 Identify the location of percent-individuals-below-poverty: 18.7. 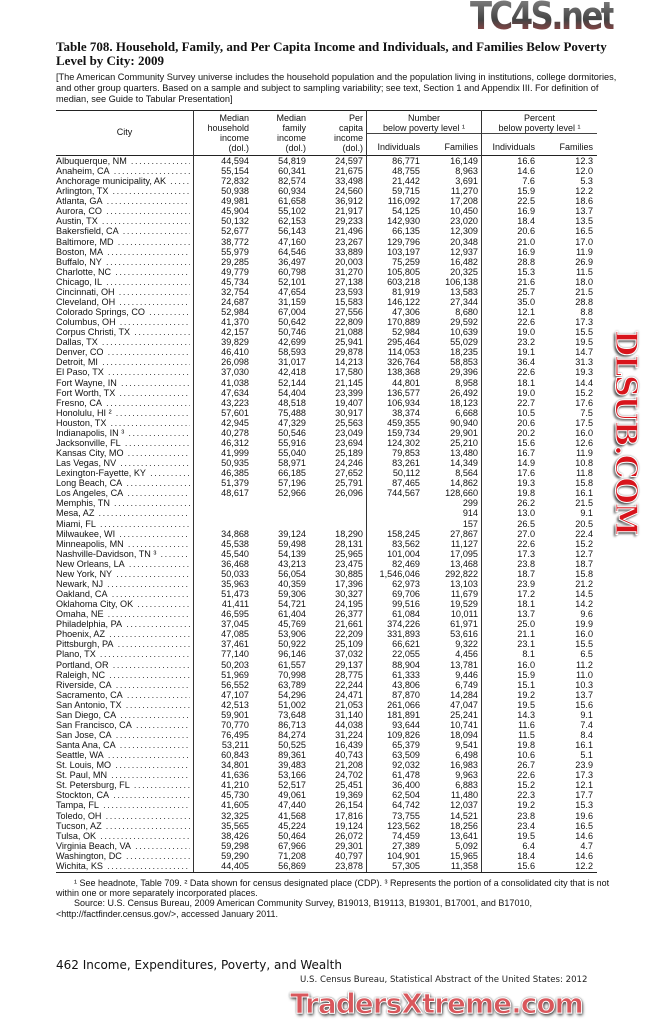
(526, 573).